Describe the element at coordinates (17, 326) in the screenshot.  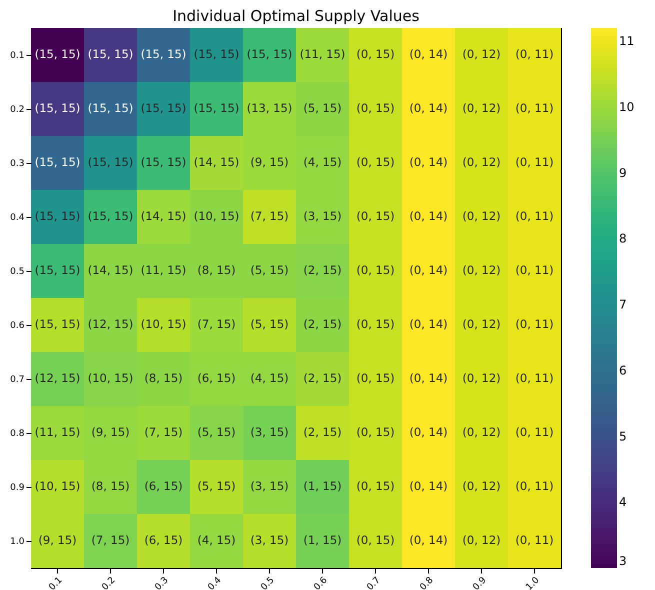
I see `y-tick-label: 0.6` at that location.